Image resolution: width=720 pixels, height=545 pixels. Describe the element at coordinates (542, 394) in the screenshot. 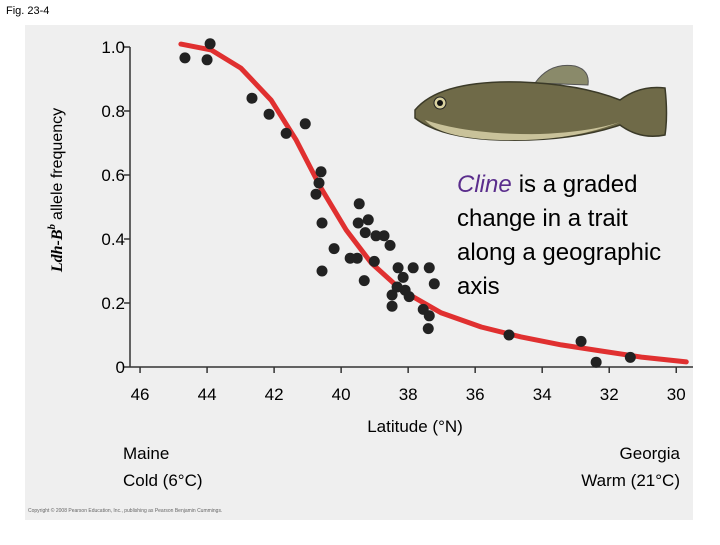

I see `x-tick-label: 34` at that location.